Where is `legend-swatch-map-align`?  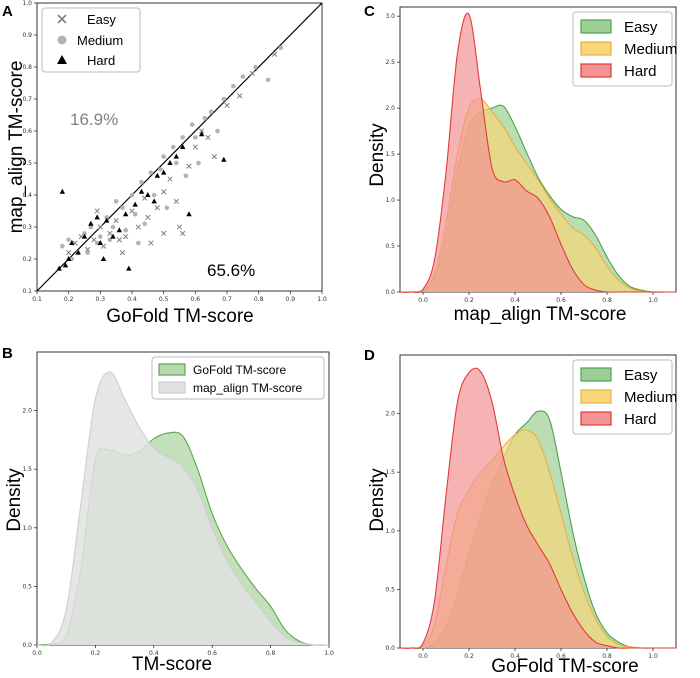
legend-swatch-map-align is located at coordinates (172, 387).